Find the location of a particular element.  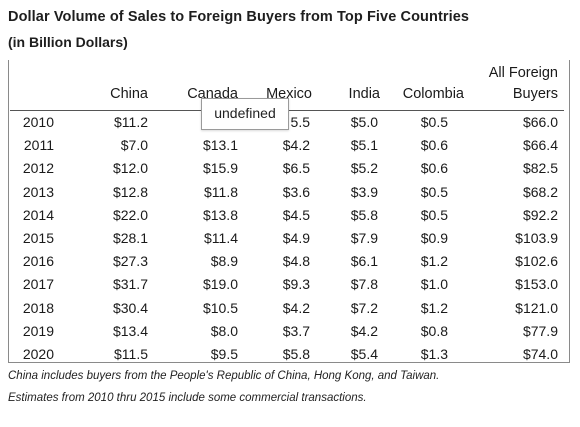

table-row: 2013 $12.8 $11.8 $3.6 $3.9 $0.5 $68.2 is located at coordinates (287, 192).